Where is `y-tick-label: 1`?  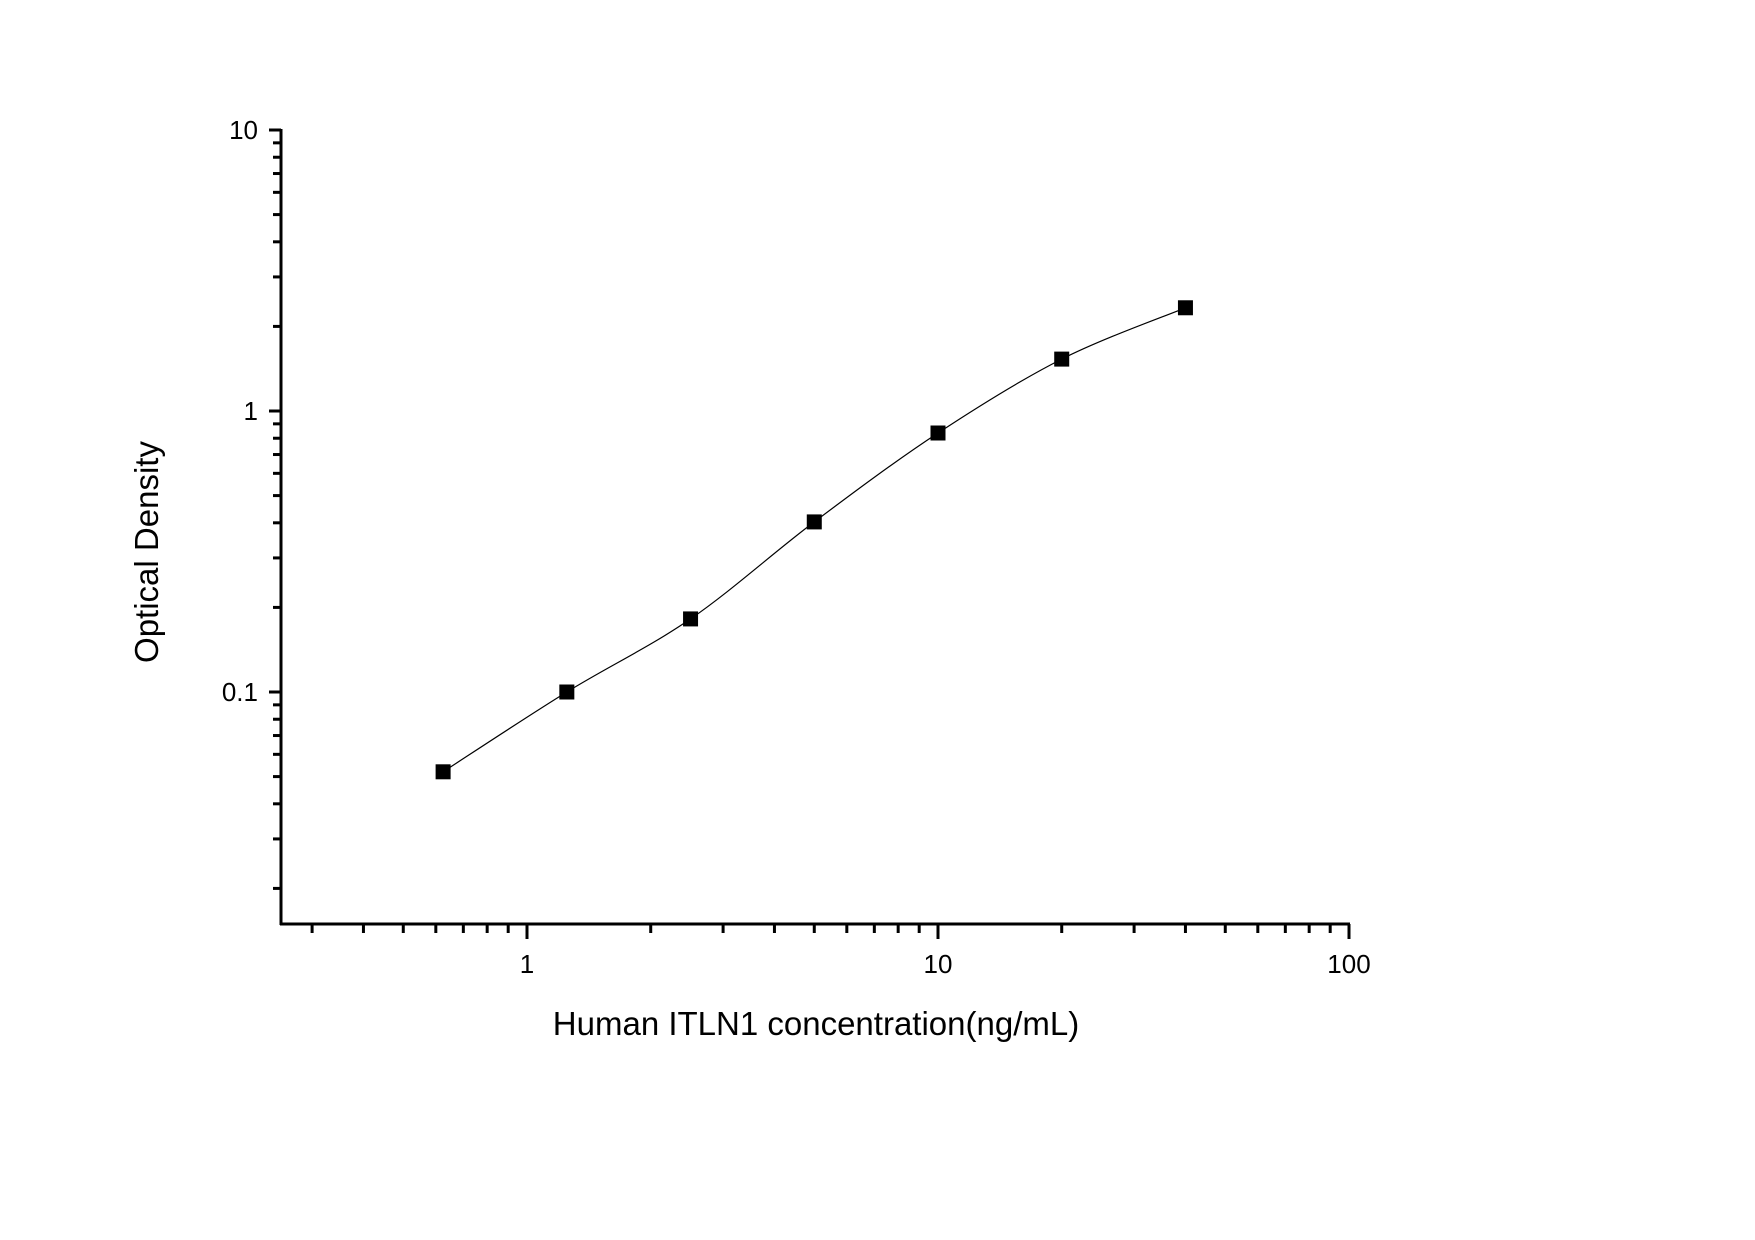 y-tick-label: 1 is located at coordinates (251, 411).